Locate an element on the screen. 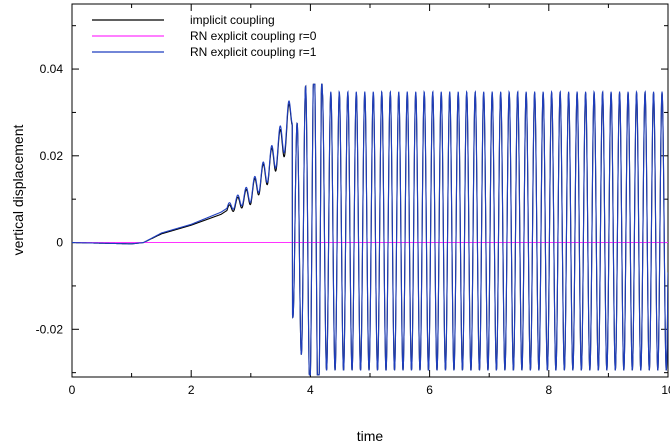  legend-label: implicit coupling is located at coordinates (232, 20).